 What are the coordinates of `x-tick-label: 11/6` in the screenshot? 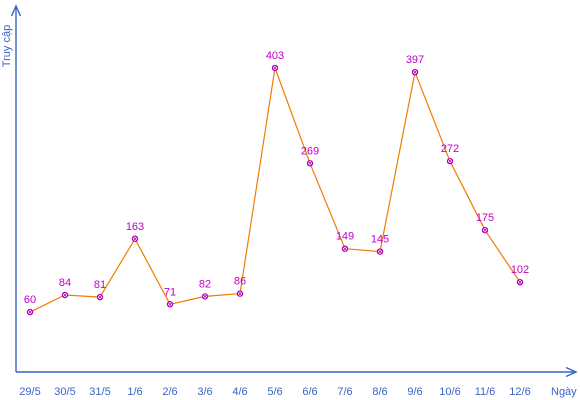 It's located at (485, 392).